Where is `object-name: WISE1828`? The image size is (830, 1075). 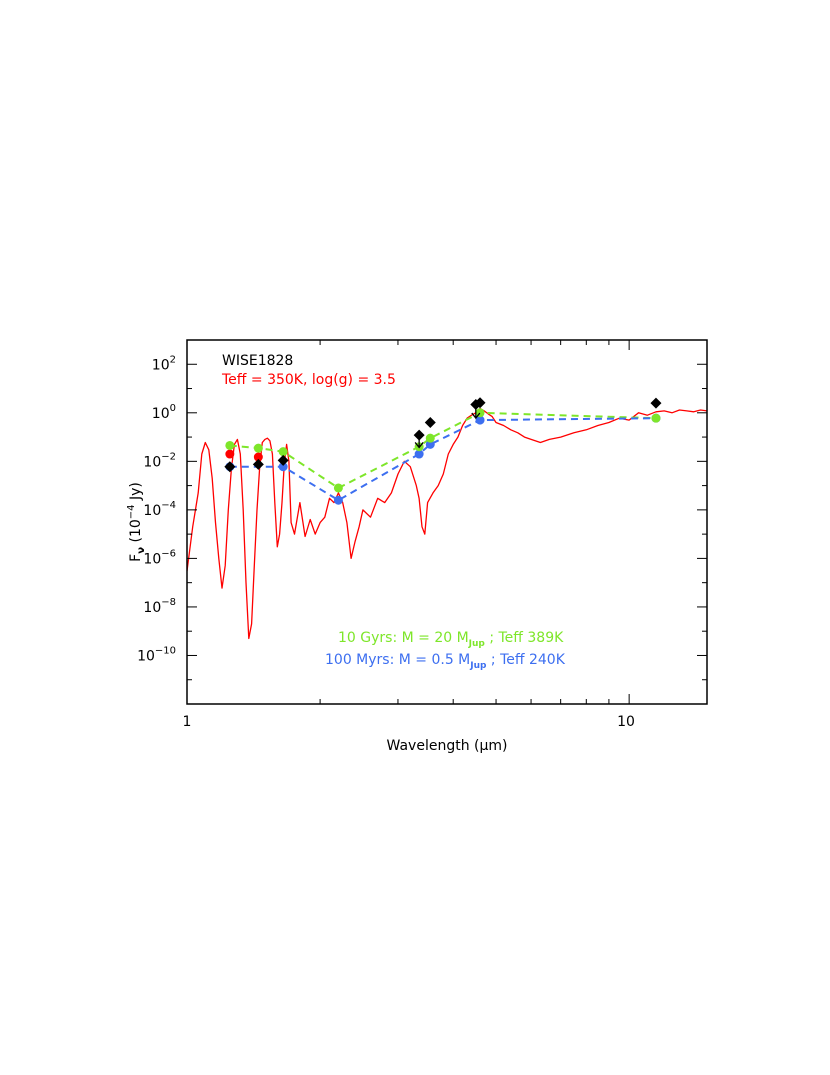
object-name: WISE1828 is located at coordinates (257, 361).